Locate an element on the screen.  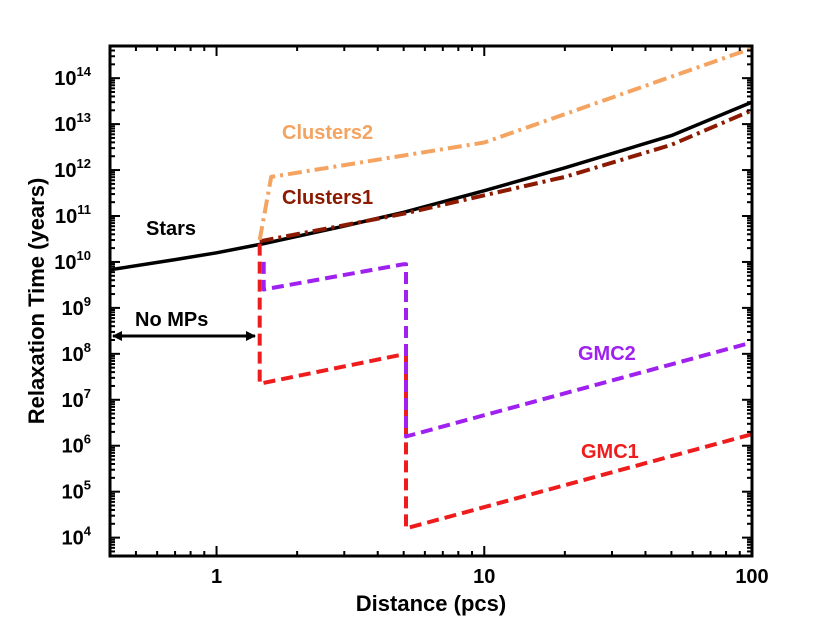
y-tick-label: 10⁷ is located at coordinates (76, 399).